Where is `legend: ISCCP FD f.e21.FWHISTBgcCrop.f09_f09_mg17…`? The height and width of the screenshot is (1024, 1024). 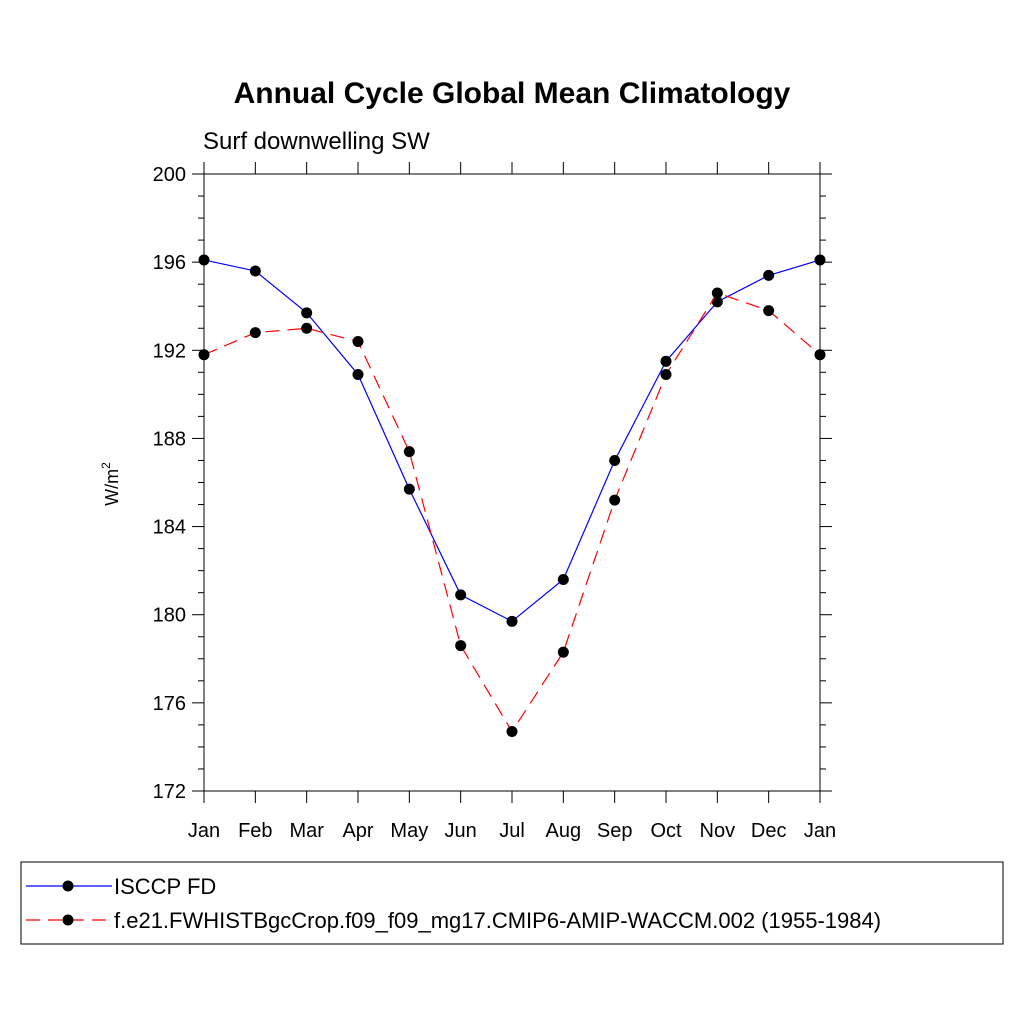
legend: ISCCP FD f.e21.FWHISTBgcCrop.f09_f09_mg17… is located at coordinates (453, 903).